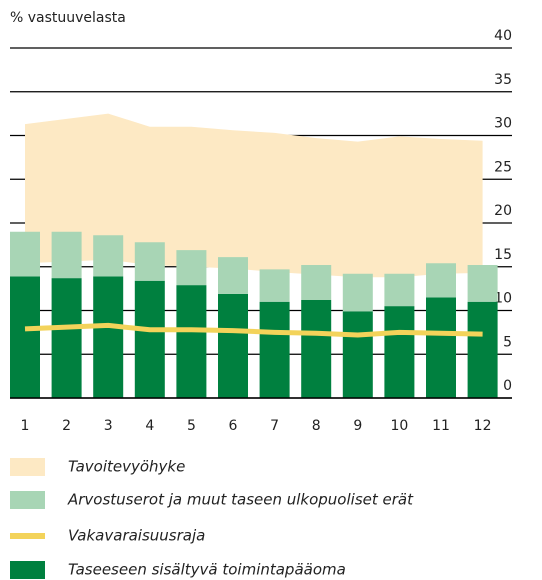 This screenshot has width=542, height=580. Describe the element at coordinates (503, 299) in the screenshot. I see `y-tick-label: 10` at that location.